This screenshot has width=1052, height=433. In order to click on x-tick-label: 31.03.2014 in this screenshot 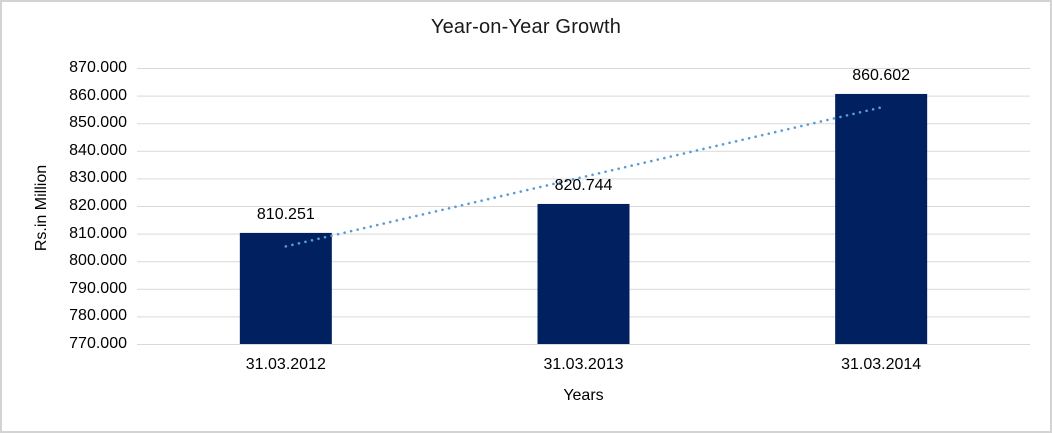, I will do `click(881, 364)`.